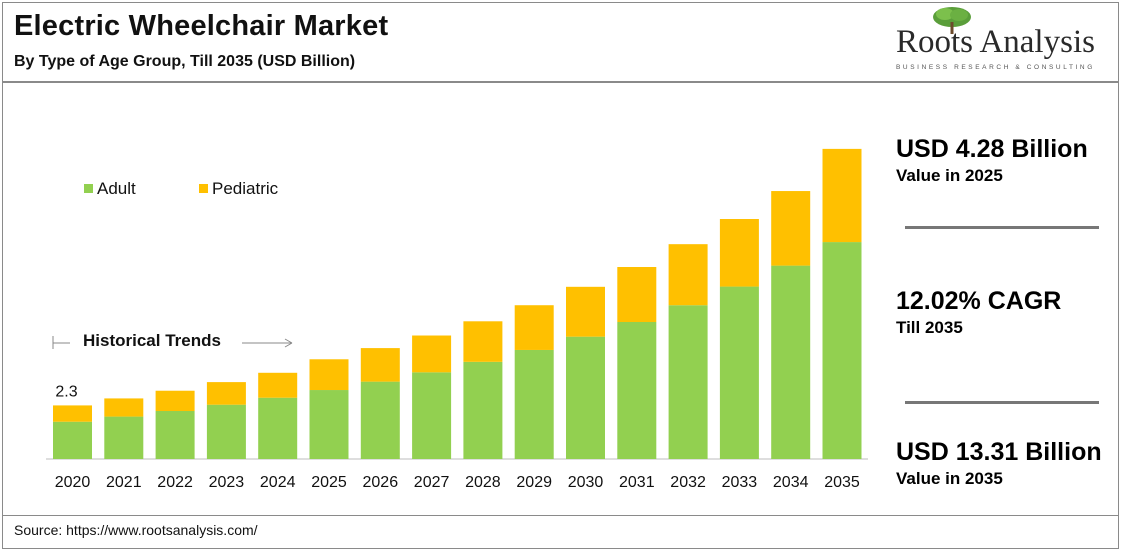  I want to click on x-tick-label: 2026, so click(381, 482).